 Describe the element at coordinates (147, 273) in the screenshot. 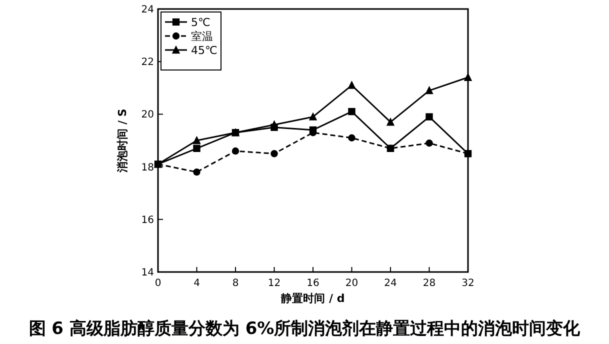

I see `y-tick-label: 14` at that location.